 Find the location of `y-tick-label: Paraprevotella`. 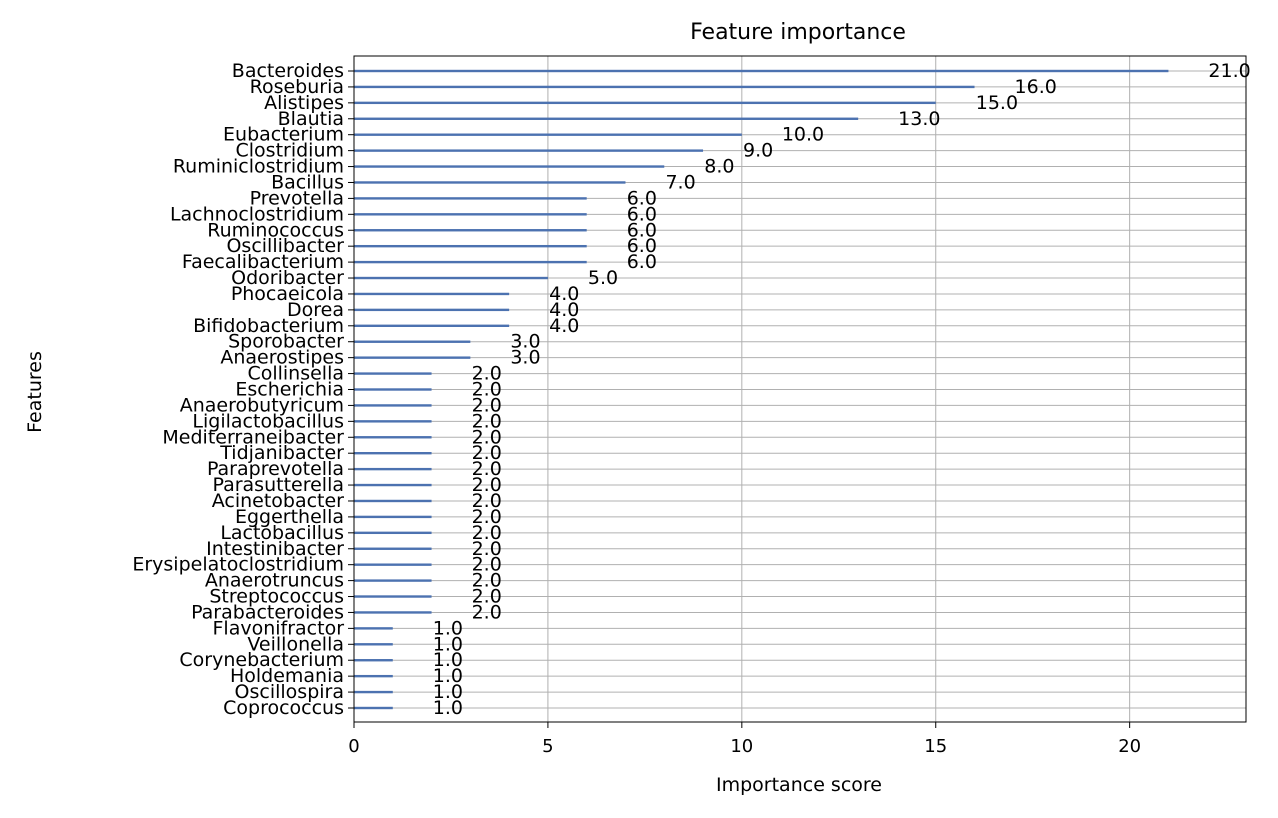

y-tick-label: Paraprevotella is located at coordinates (275, 469).